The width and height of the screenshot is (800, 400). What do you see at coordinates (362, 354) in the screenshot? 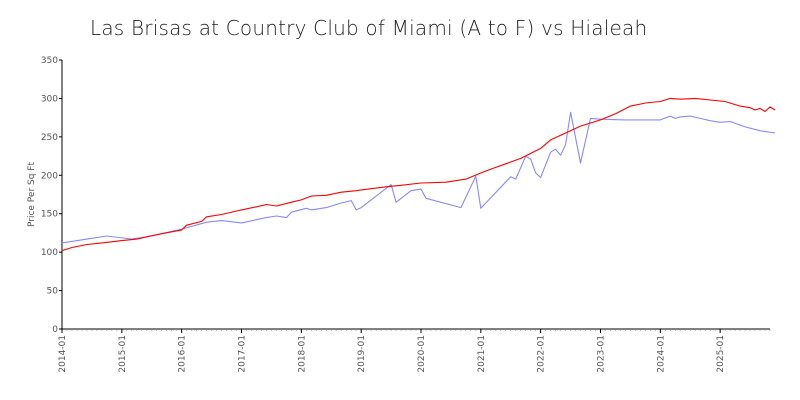
I see `x-tick-label: 2019-01` at bounding box center [362, 354].